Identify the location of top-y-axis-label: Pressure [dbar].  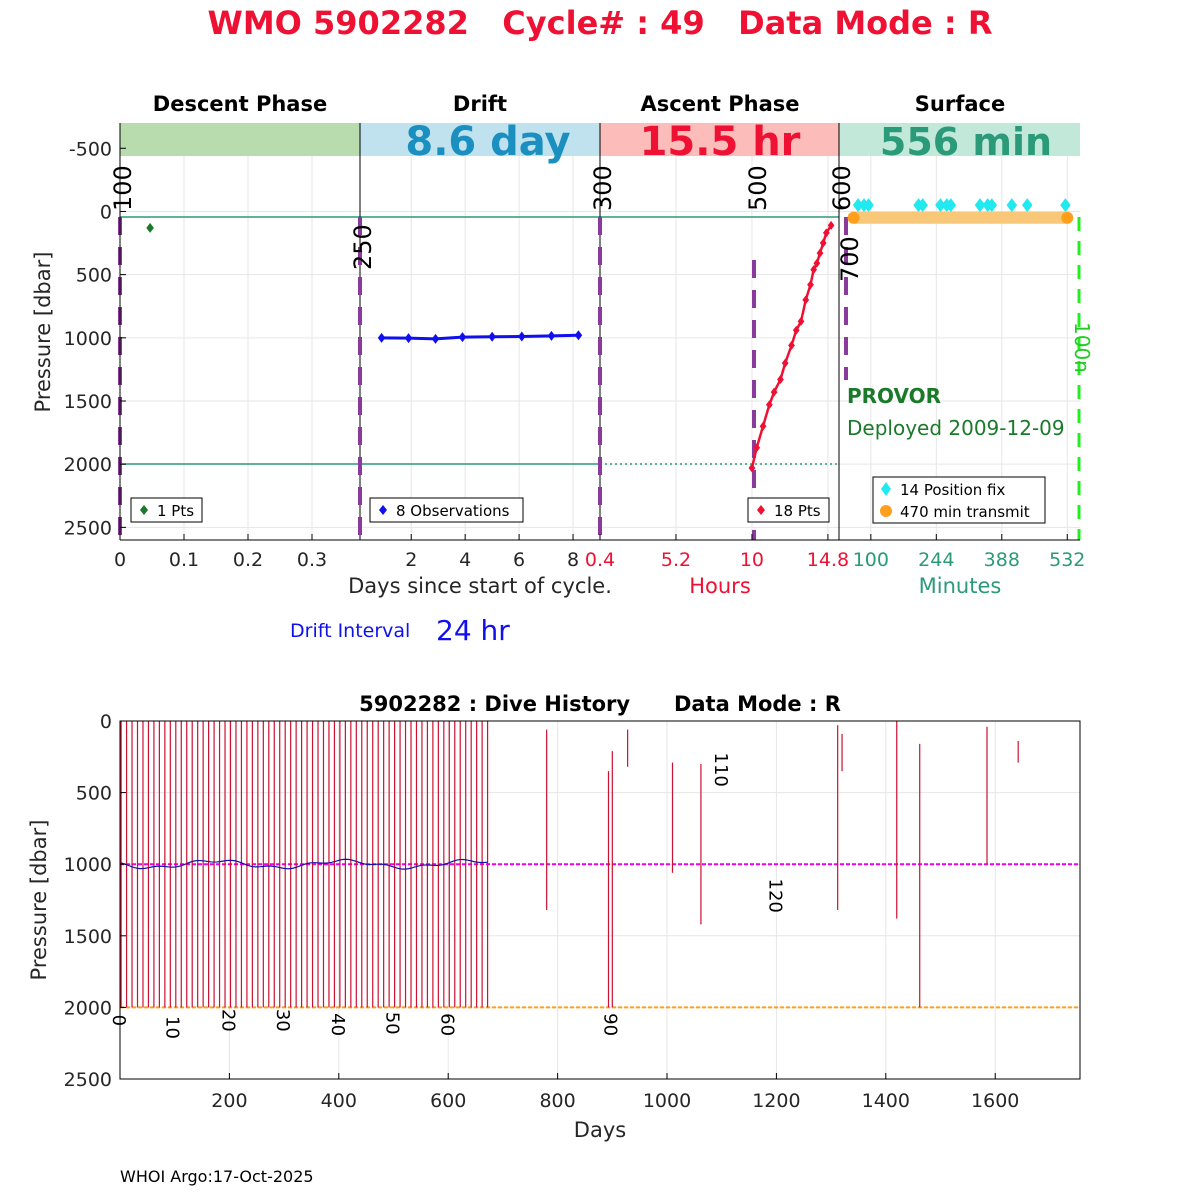
(43, 332).